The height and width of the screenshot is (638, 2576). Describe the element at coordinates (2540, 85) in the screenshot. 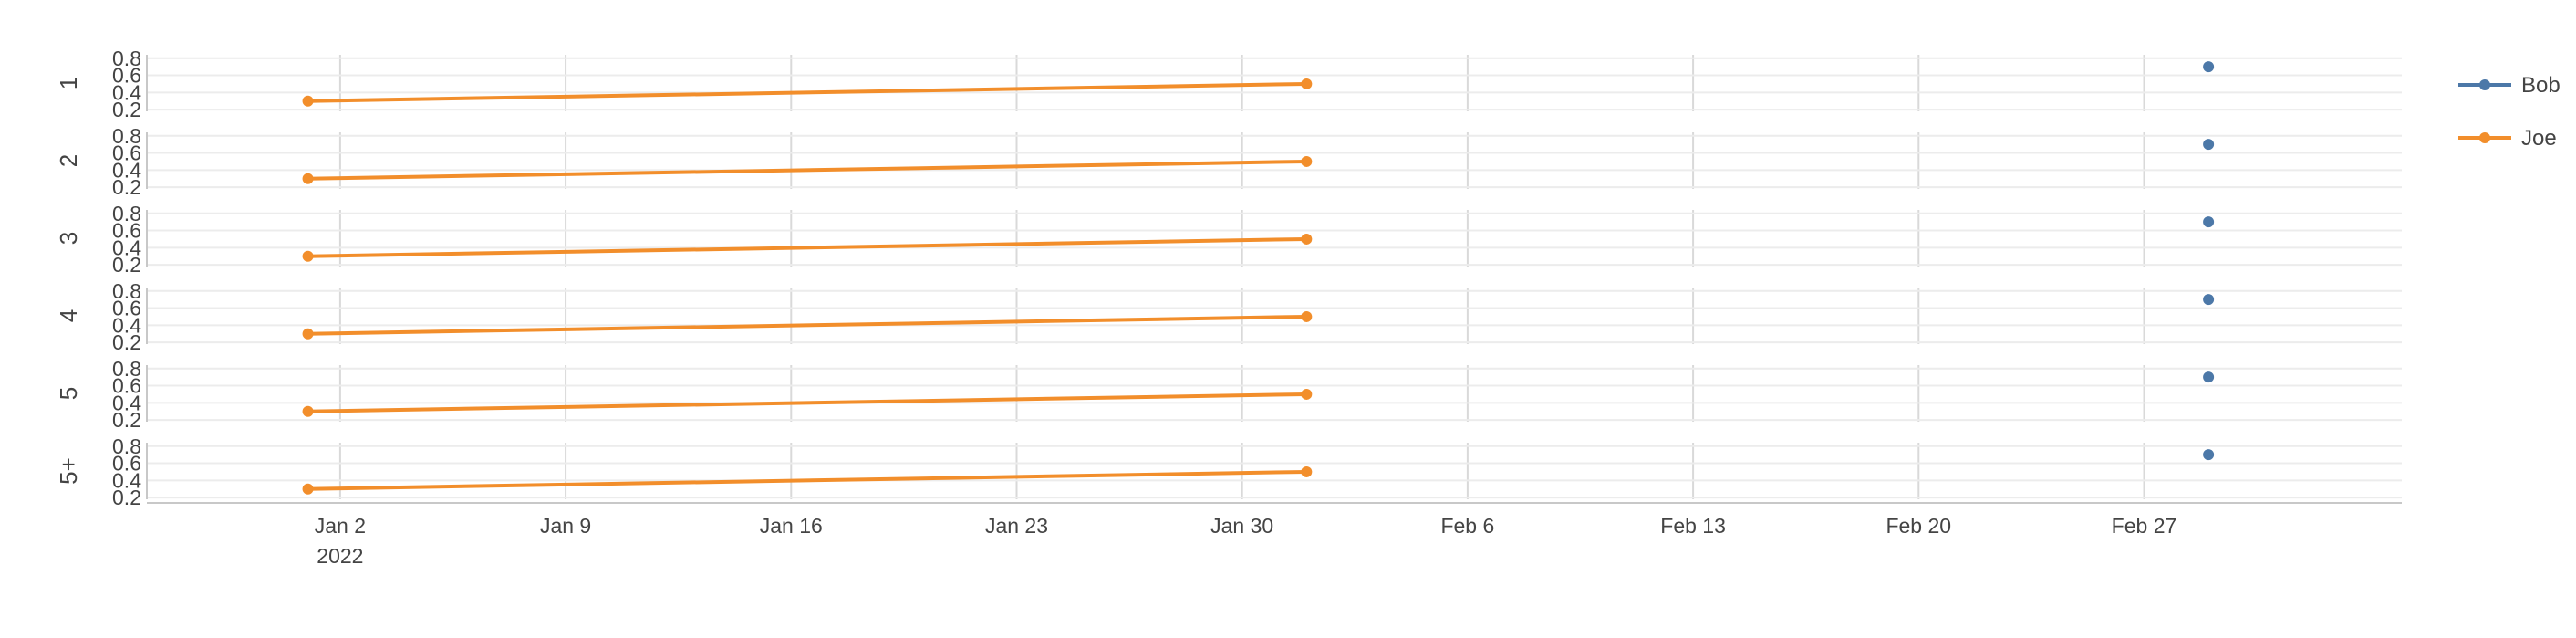

I see `legend-label: Bob` at that location.